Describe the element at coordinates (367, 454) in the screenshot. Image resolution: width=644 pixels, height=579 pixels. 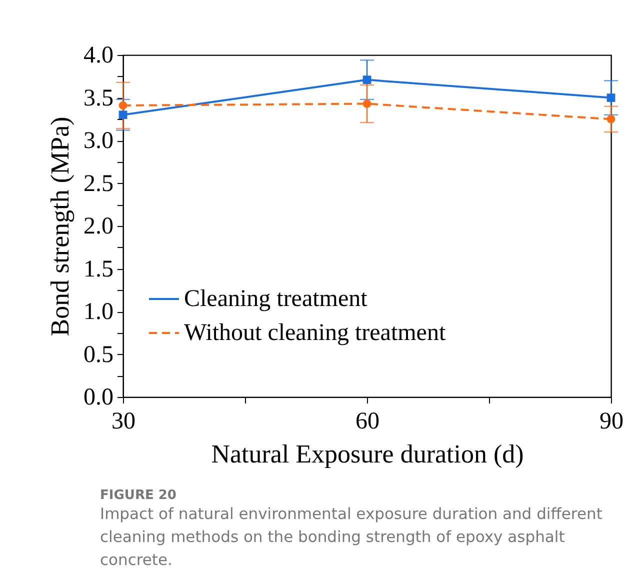
I see `x-axis-title: Natural Exposure duration (d)` at that location.